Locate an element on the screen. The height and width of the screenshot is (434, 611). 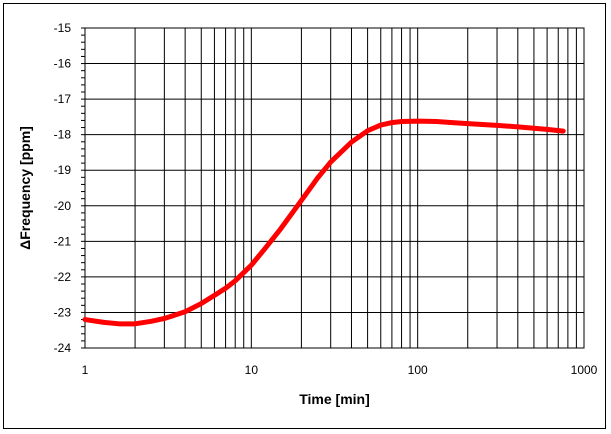
y-tick-label: -15 is located at coordinates (63, 28).